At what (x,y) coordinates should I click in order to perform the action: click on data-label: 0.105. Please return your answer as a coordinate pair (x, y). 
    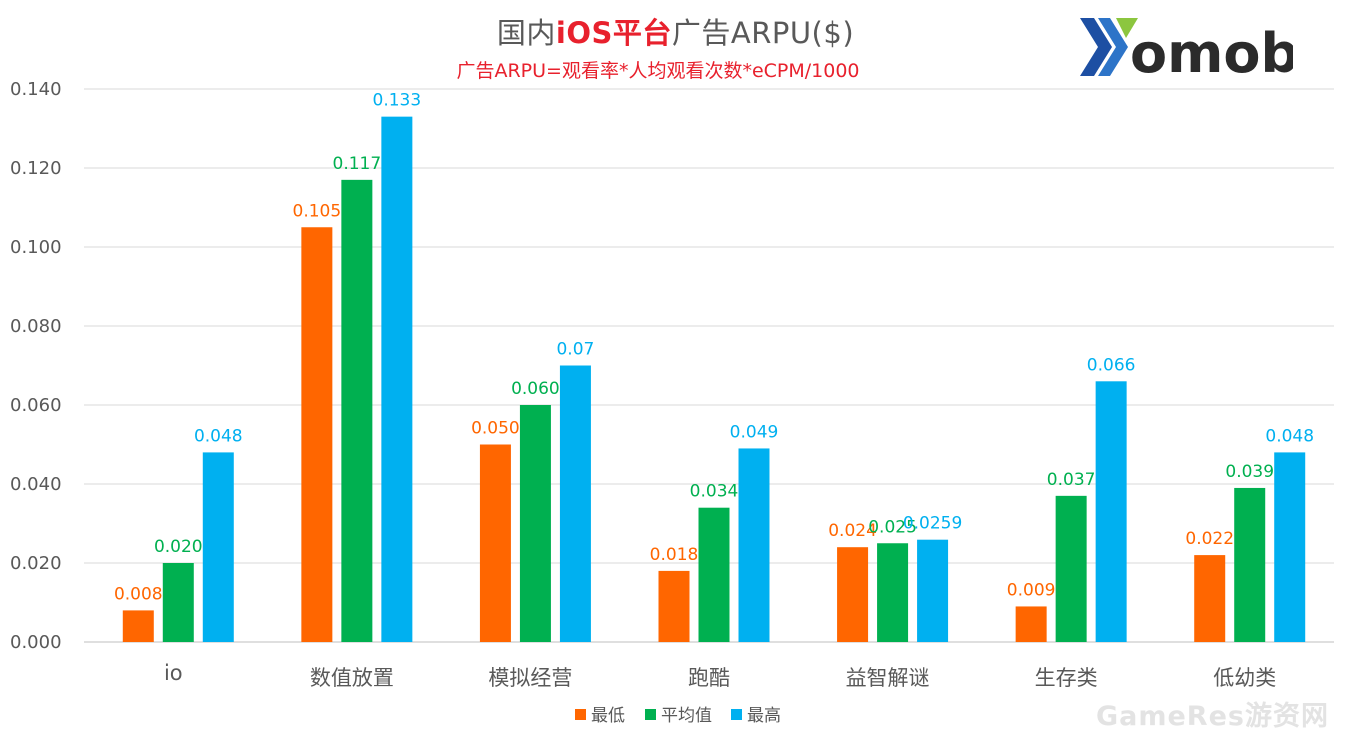
    Looking at the image, I should click on (317, 211).